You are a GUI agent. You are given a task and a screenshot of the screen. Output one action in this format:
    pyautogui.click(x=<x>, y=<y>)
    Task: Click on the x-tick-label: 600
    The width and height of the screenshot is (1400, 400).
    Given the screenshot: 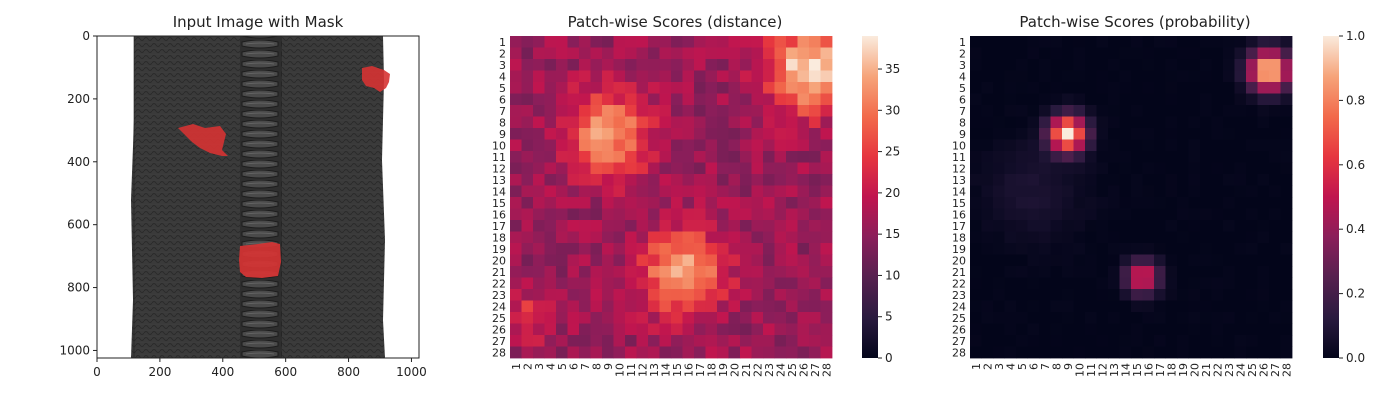 What is the action you would take?
    pyautogui.click(x=285, y=372)
    